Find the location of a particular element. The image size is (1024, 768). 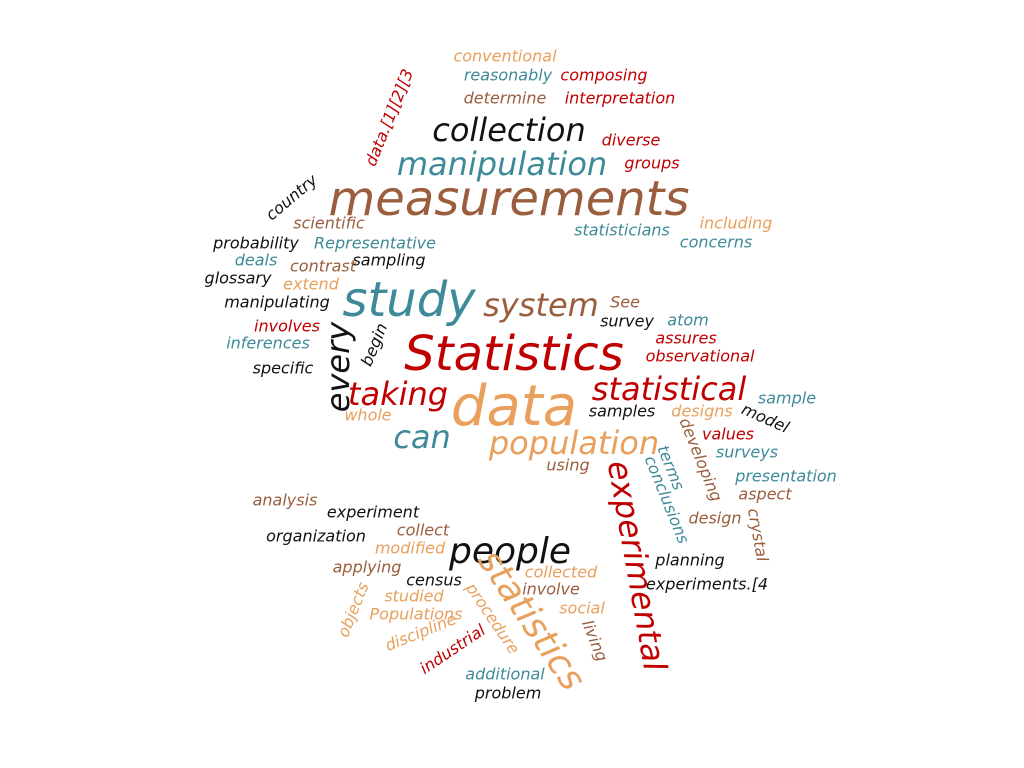

cloud-word: diverse is located at coordinates (631, 140).